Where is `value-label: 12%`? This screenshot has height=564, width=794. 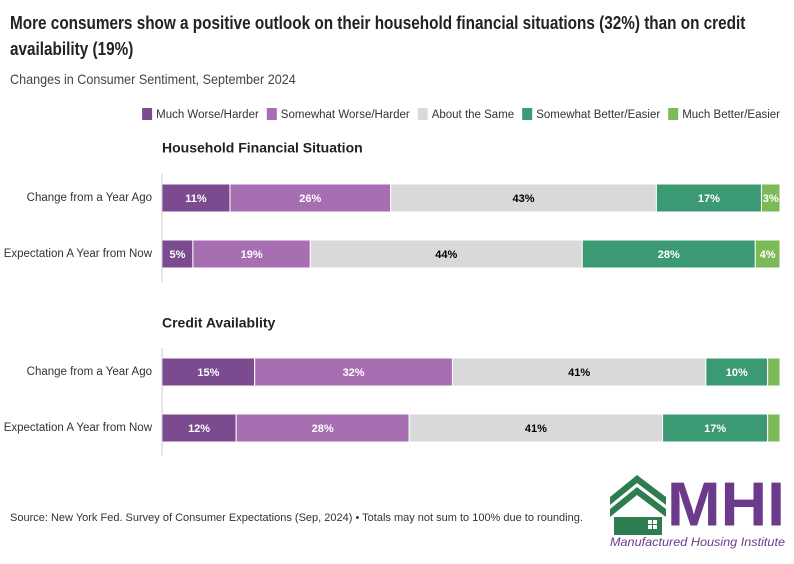 value-label: 12% is located at coordinates (199, 429).